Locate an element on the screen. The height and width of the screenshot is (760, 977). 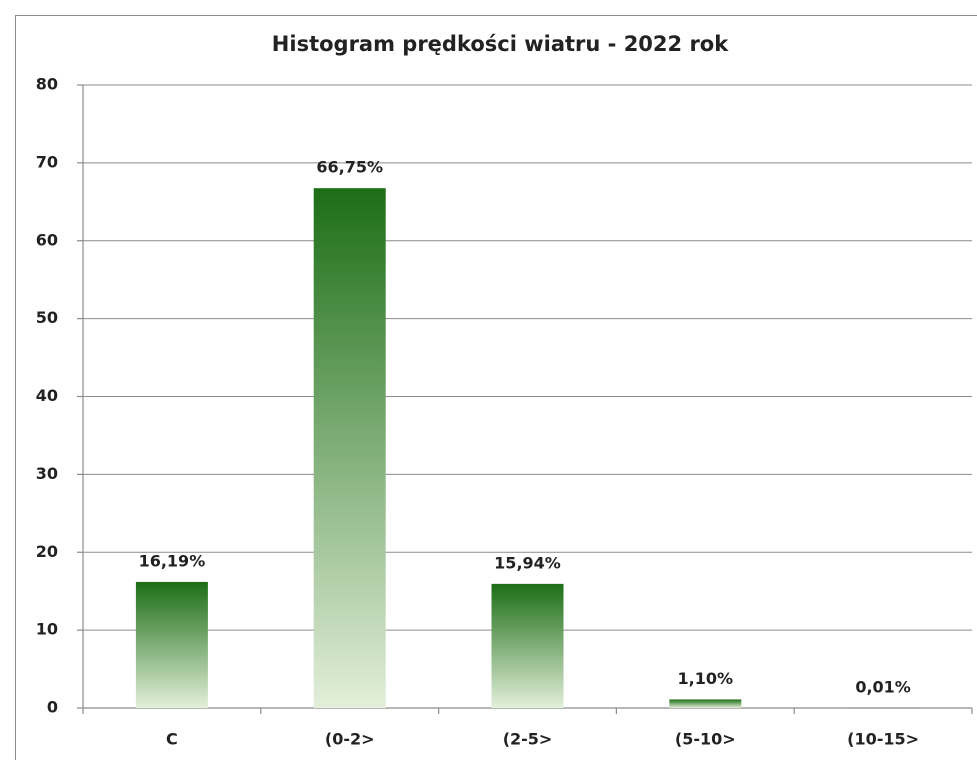
y-tick-label: 30 is located at coordinates (47, 473).